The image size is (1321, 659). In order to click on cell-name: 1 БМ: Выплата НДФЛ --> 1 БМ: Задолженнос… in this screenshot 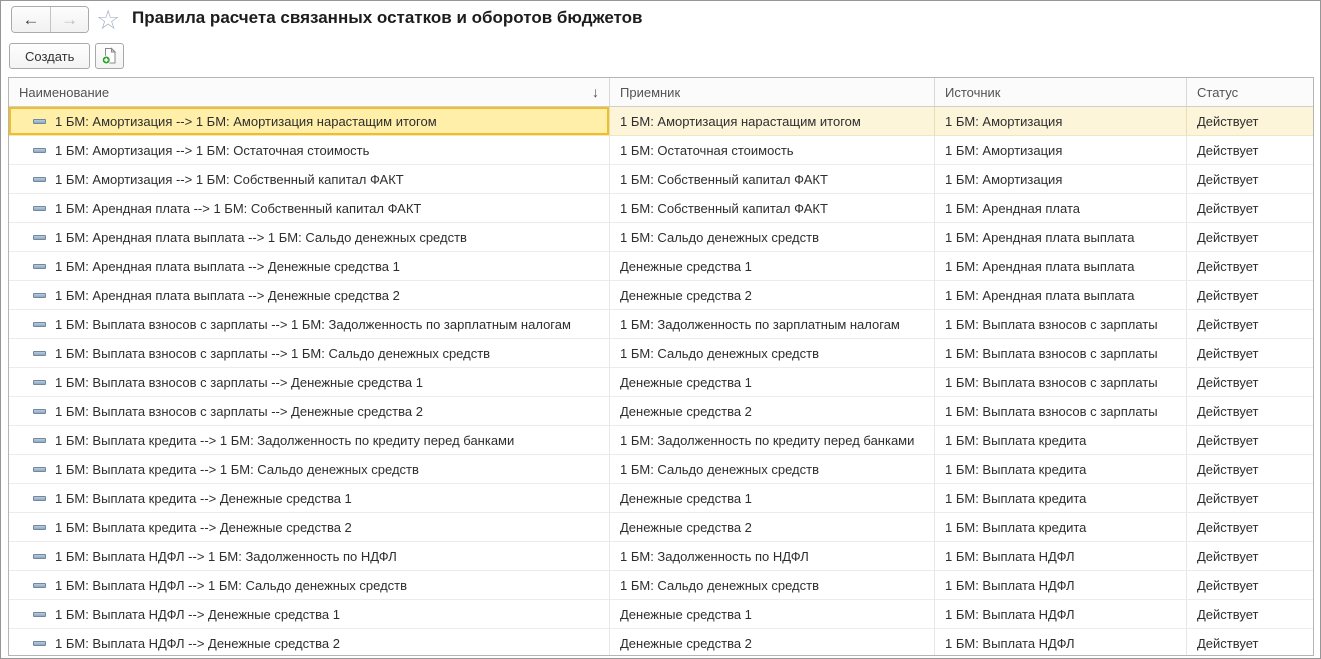, I will do `click(309, 556)`.